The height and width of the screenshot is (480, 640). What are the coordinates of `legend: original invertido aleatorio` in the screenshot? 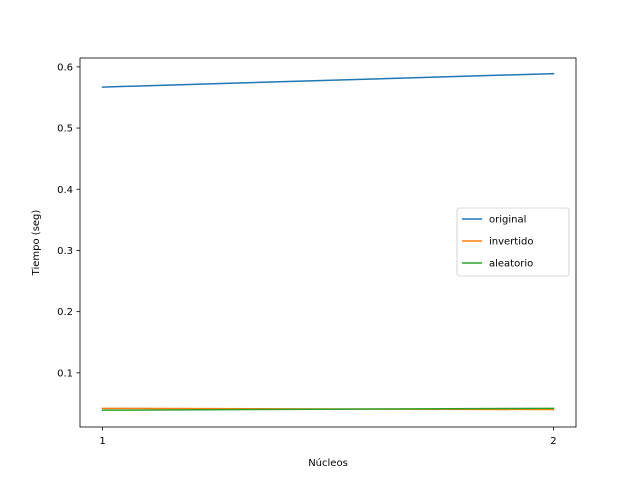 It's located at (513, 242).